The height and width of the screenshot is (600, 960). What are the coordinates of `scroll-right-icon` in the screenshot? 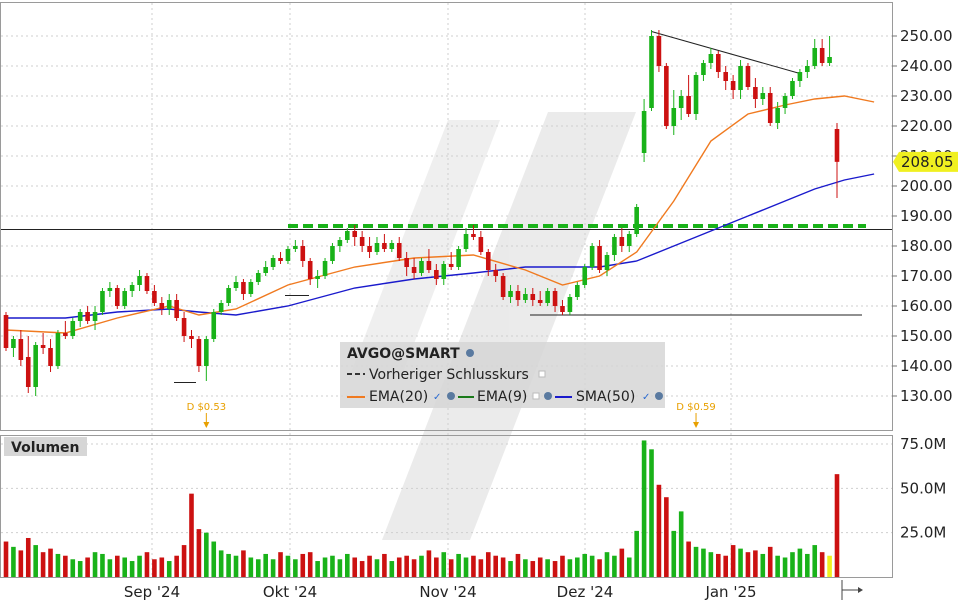 It's located at (852, 590).